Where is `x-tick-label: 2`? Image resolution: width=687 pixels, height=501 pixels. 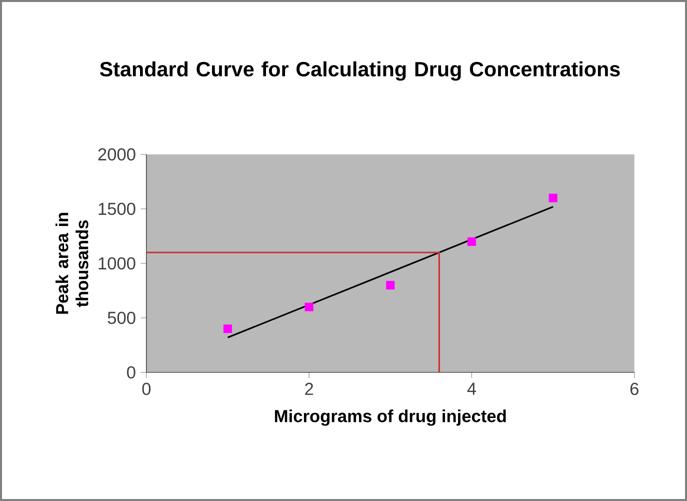
x-tick-label: 2 is located at coordinates (309, 388).